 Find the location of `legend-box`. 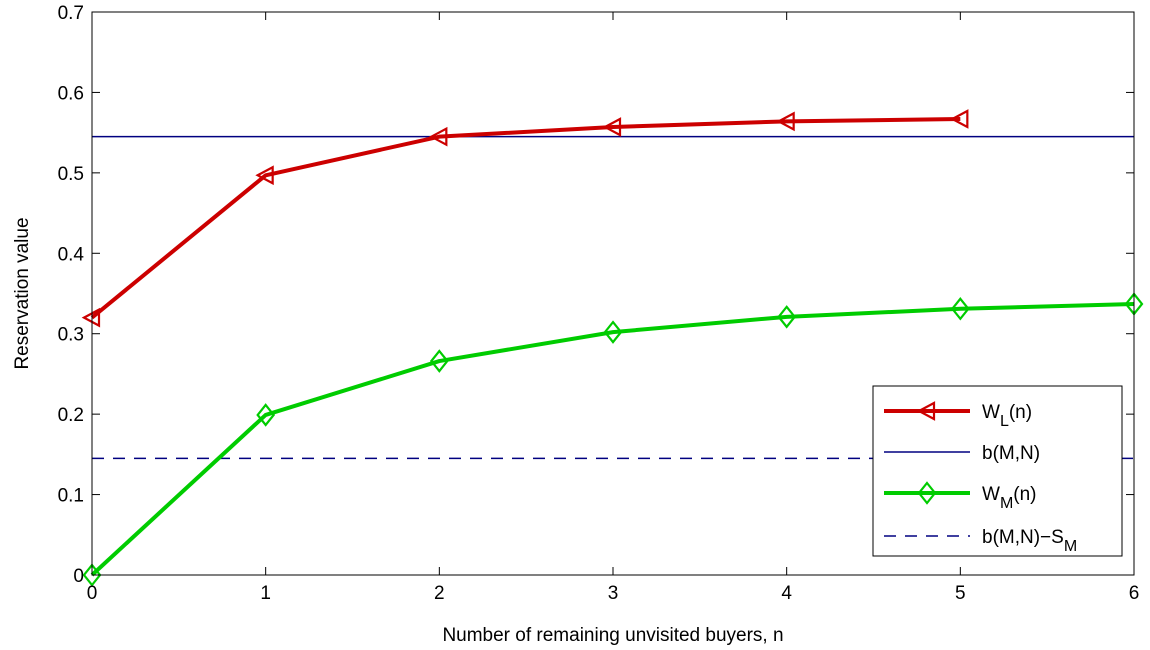

legend-box is located at coordinates (997, 471).